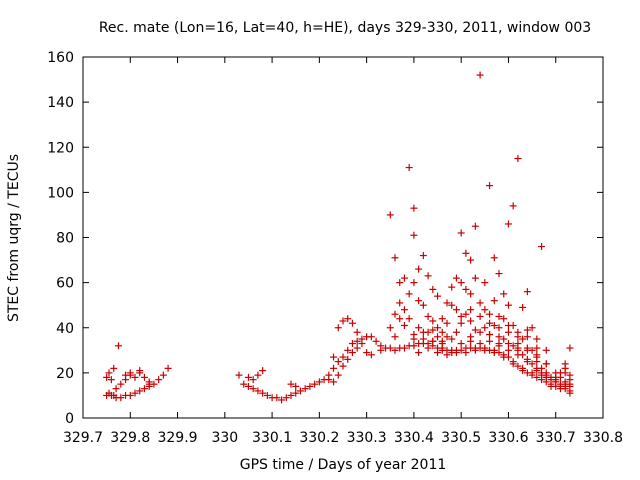  Describe the element at coordinates (60, 148) in the screenshot. I see `y-tick-label: 120` at that location.